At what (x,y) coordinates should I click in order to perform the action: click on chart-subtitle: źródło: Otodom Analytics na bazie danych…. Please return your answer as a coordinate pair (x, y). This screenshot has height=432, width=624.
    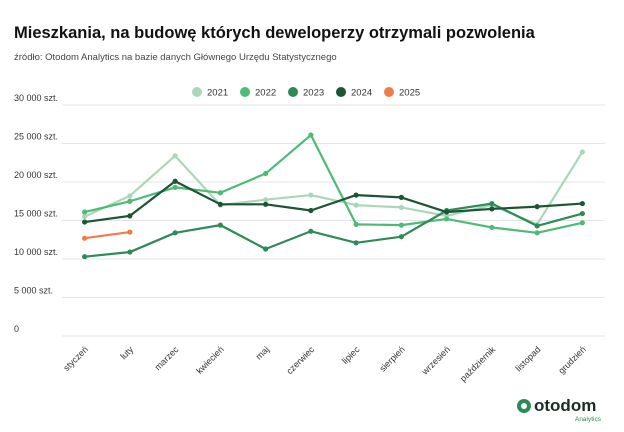
    Looking at the image, I should click on (175, 57).